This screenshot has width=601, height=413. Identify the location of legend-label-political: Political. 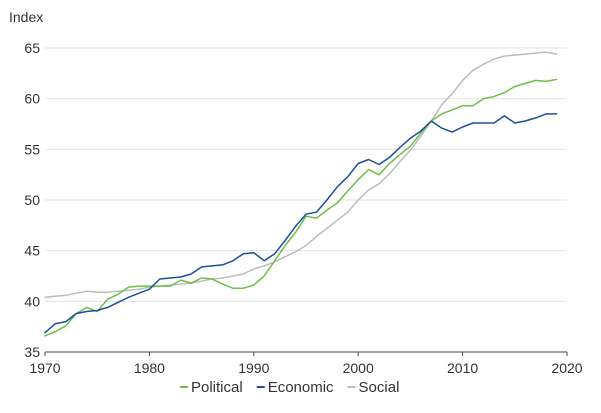
(217, 387).